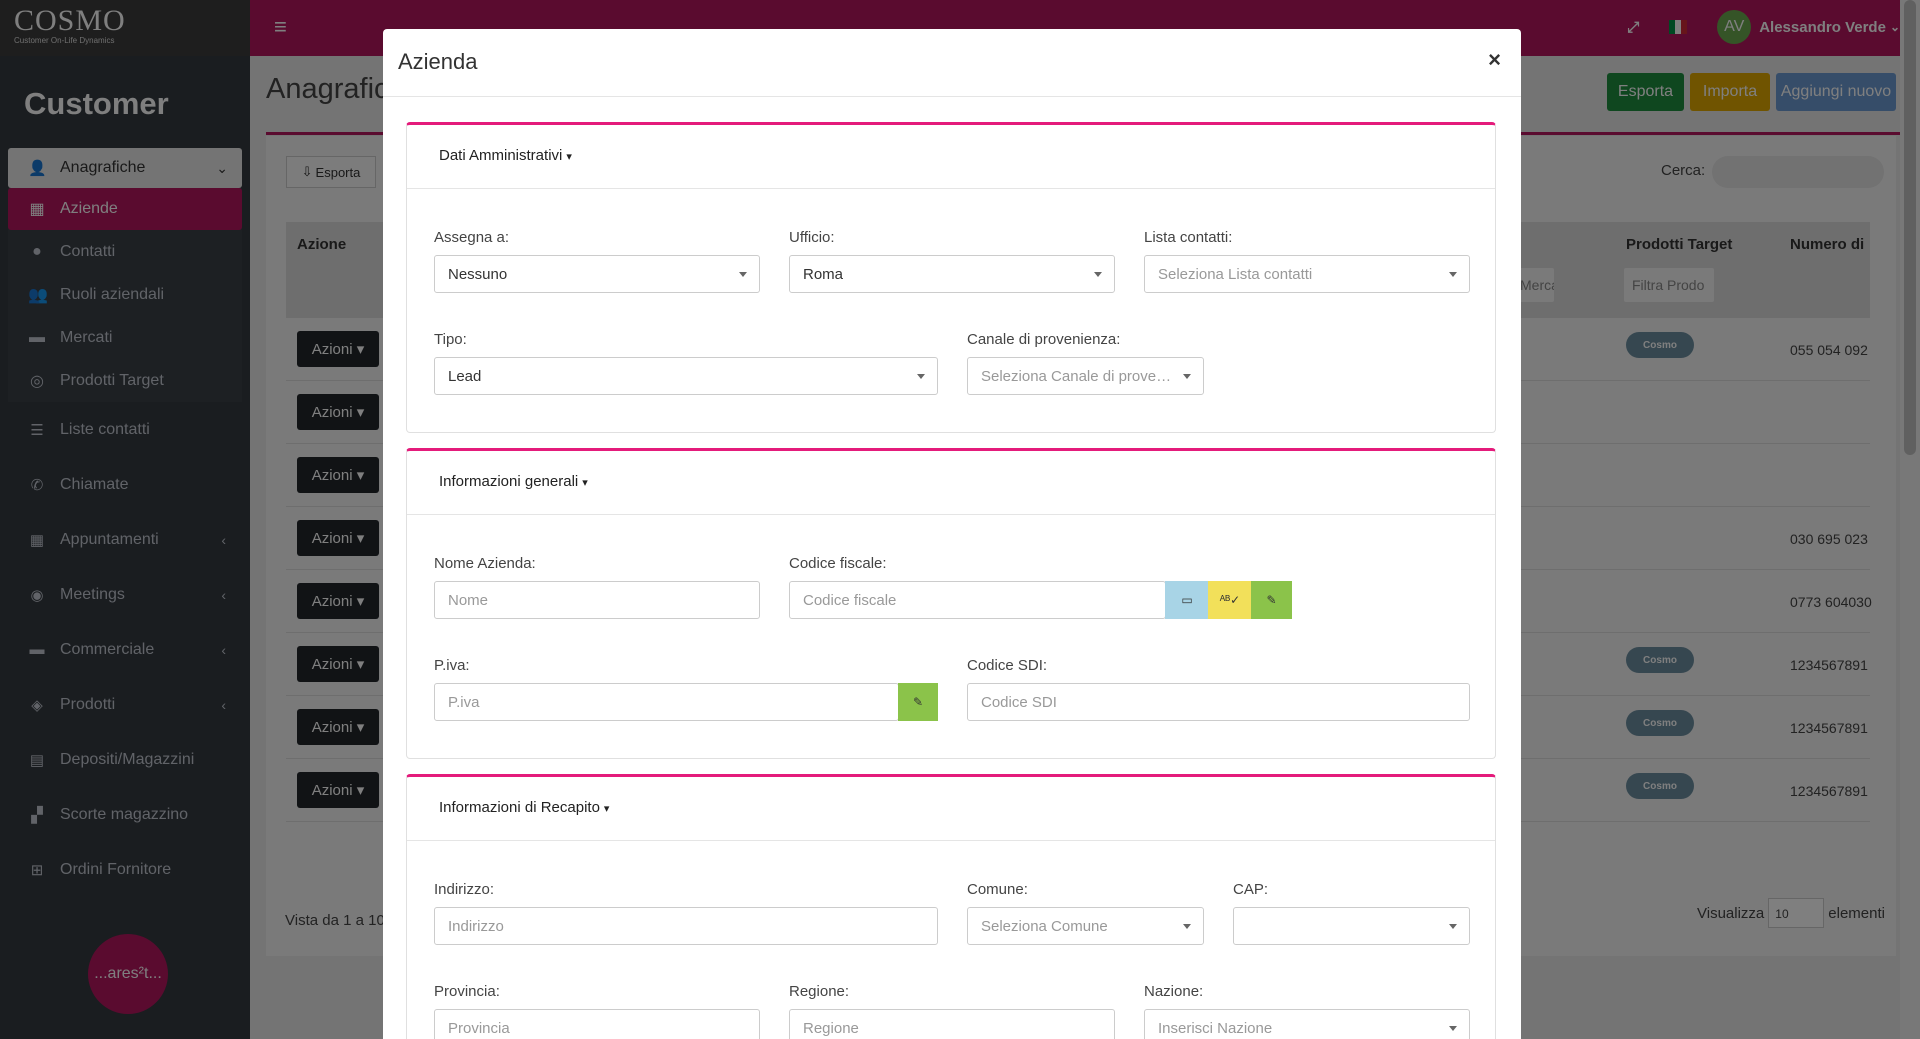 This screenshot has height=1039, width=1920. What do you see at coordinates (1251, 889) in the screenshot?
I see `field-label: CAP:` at bounding box center [1251, 889].